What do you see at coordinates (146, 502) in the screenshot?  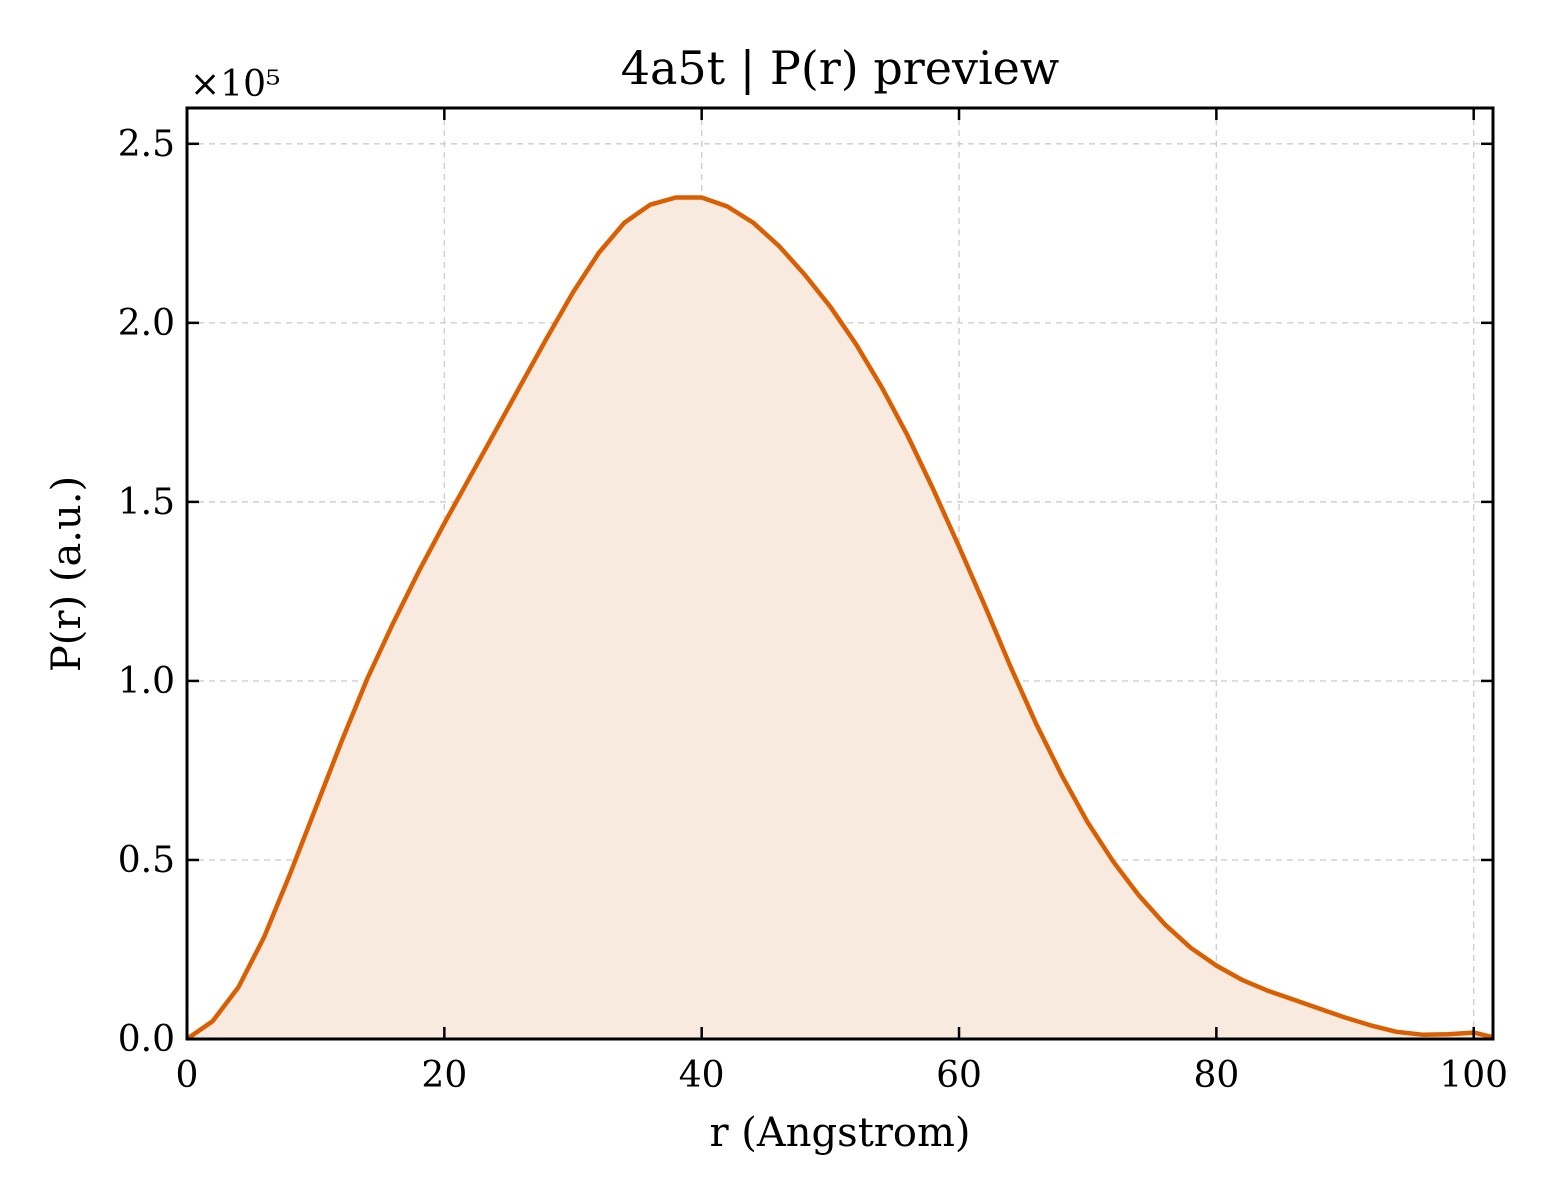 I see `y-tick-label: 1.5` at bounding box center [146, 502].